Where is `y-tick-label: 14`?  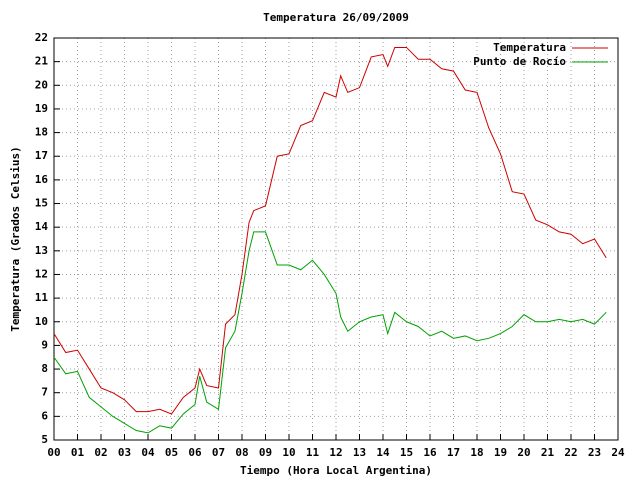 y-tick-label: 14 is located at coordinates (42, 226).